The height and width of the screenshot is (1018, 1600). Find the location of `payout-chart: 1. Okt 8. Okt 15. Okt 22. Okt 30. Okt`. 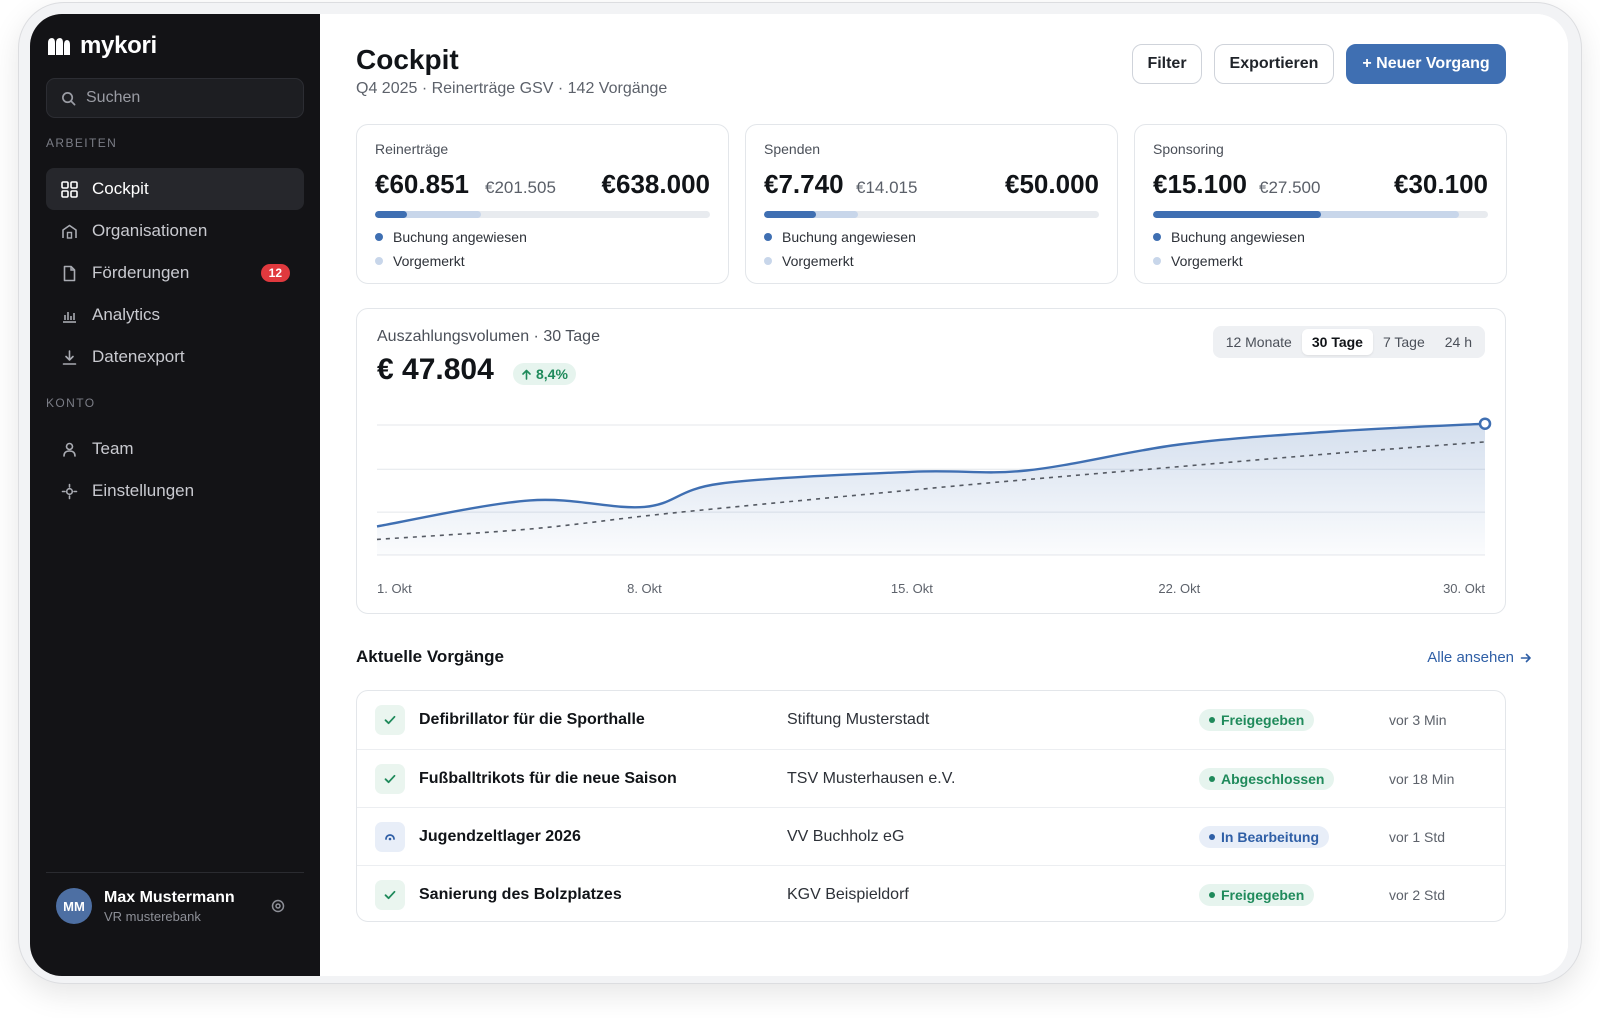

payout-chart: 1. Okt 8. Okt 15. Okt 22. Okt 30. Okt is located at coordinates (934, 506).